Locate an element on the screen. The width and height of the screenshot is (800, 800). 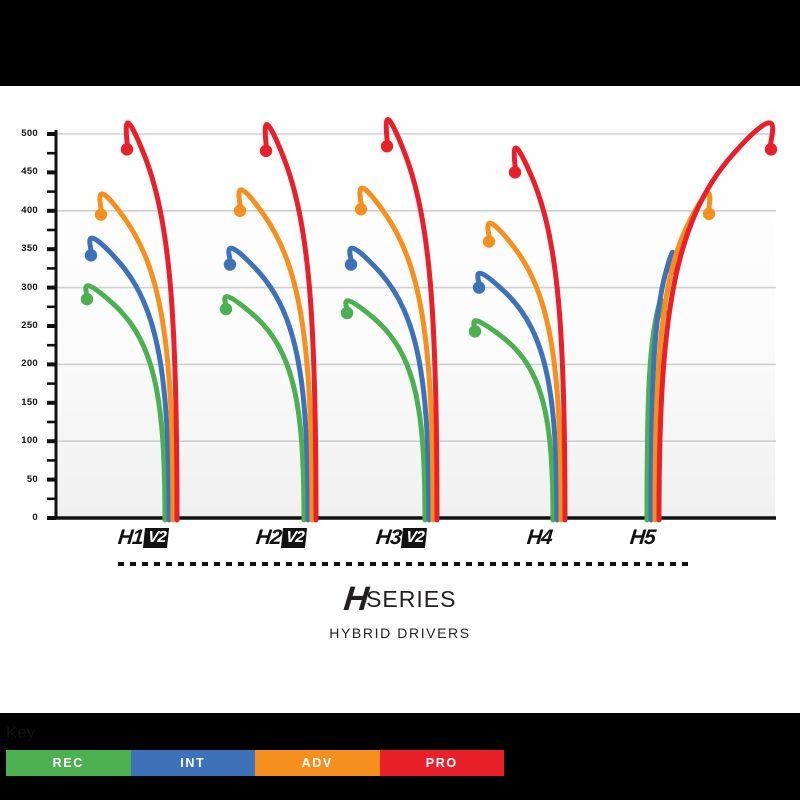
legend-item-int: INT is located at coordinates (192, 763).